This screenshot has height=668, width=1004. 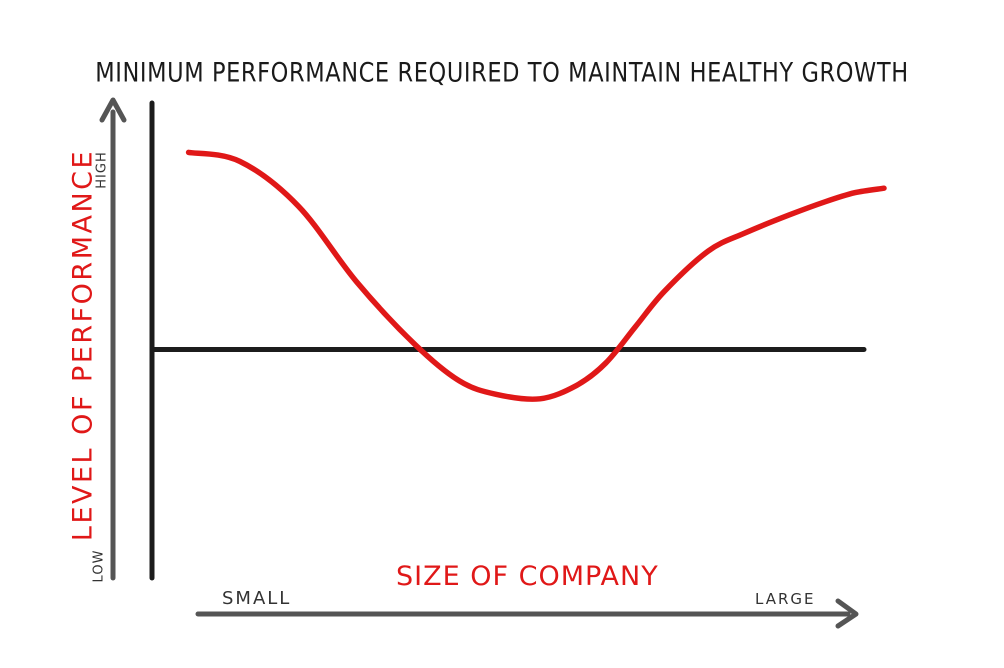 What do you see at coordinates (527, 576) in the screenshot?
I see `x-axis-label: SIZE OF COMPANY` at bounding box center [527, 576].